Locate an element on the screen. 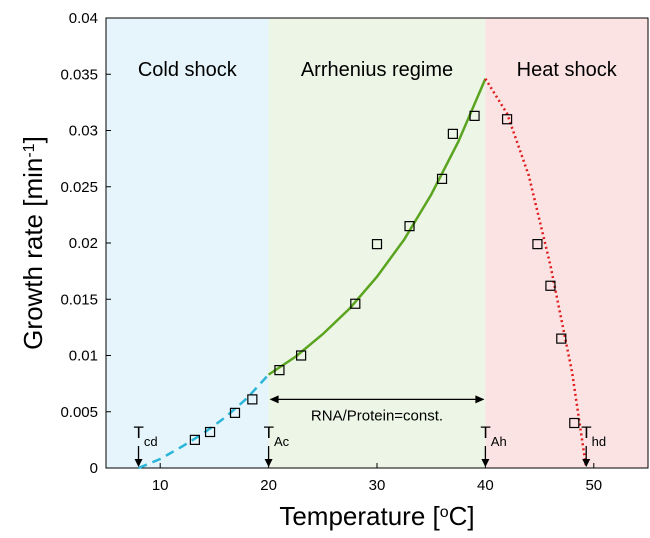 This screenshot has height=538, width=650. marker-label-sub: cd is located at coordinates (151, 441).